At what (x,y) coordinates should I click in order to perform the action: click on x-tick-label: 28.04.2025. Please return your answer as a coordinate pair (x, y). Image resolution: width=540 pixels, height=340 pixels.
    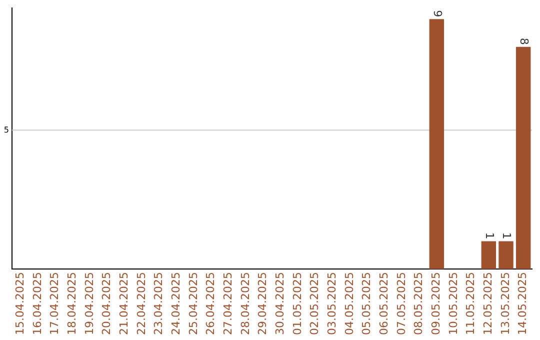
    Looking at the image, I should click on (245, 304).